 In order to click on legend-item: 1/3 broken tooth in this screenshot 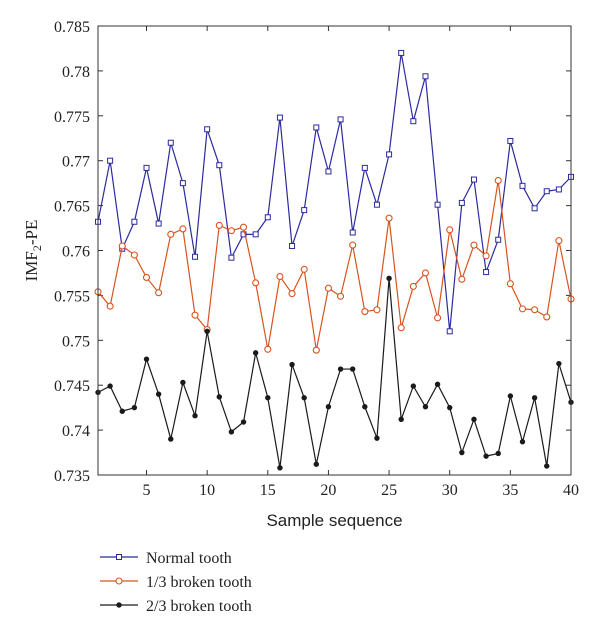, I will do `click(176, 582)`.